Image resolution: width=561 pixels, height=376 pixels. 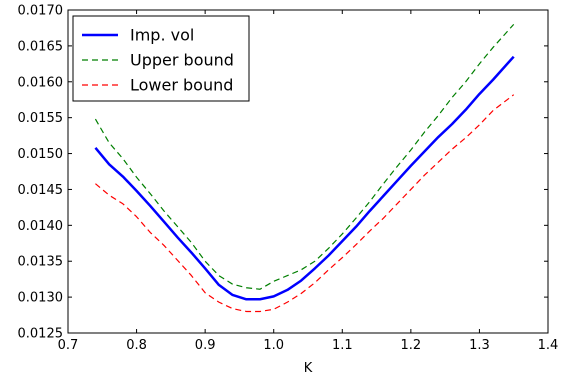 I want to click on legend-items: Imp. vol Upper bound Lower bound, so click(x=158, y=60).